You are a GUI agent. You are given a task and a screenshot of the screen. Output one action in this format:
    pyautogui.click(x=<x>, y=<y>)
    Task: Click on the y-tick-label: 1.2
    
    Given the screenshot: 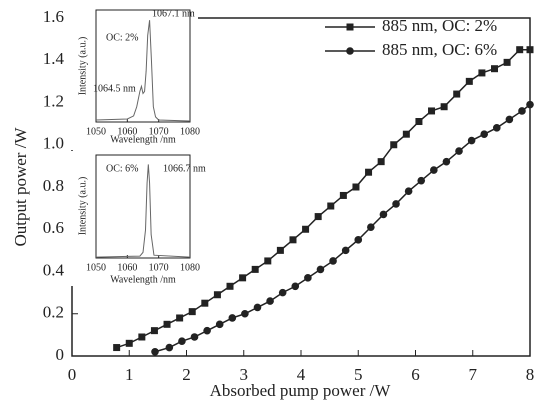 What is the action you would take?
    pyautogui.click(x=53, y=100)
    